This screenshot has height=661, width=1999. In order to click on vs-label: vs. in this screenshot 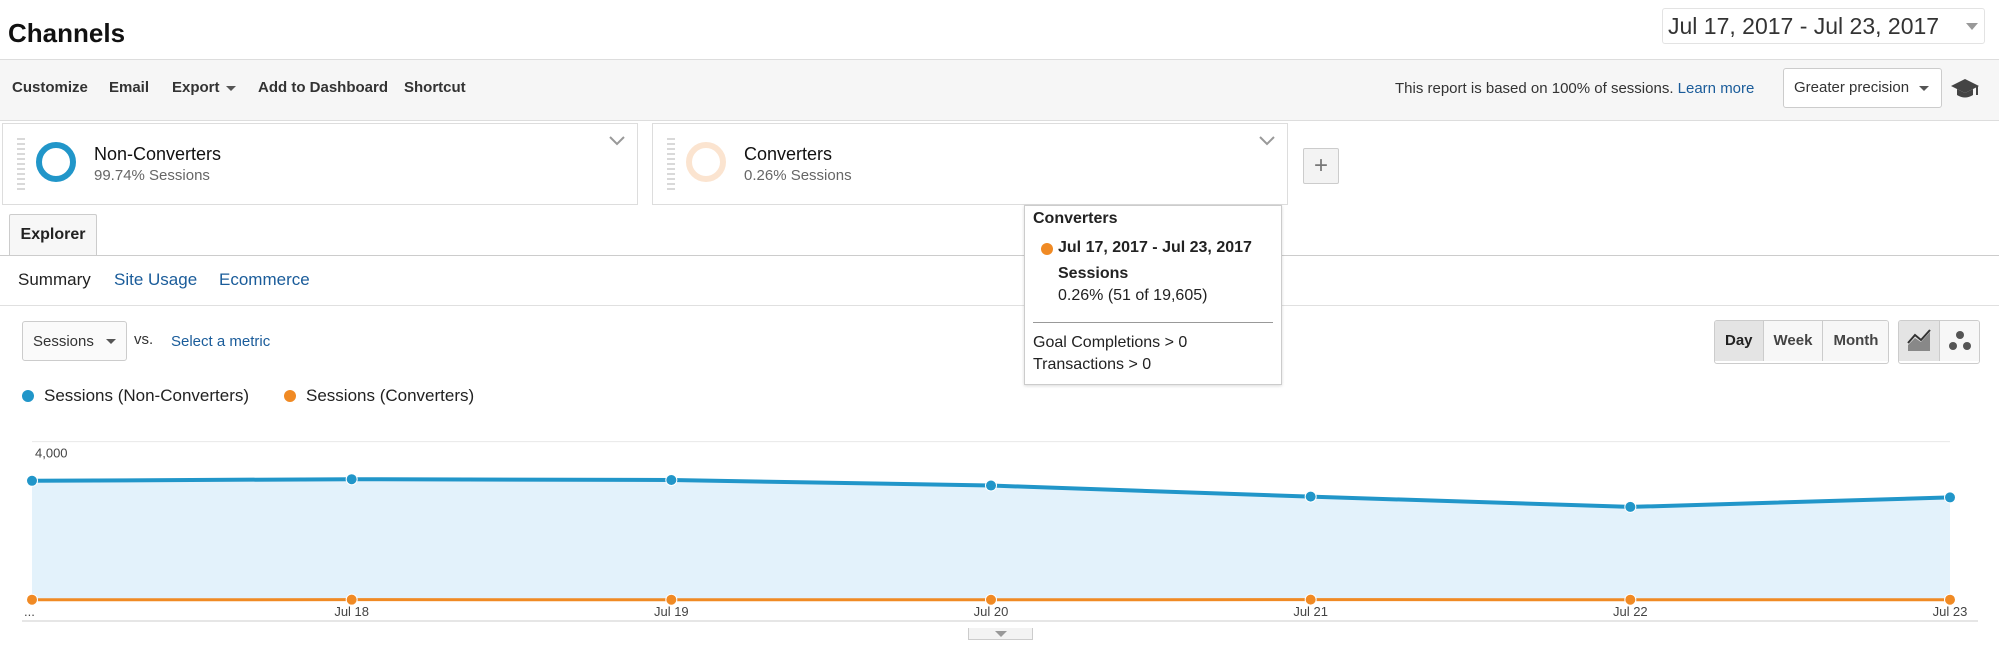, I will do `click(144, 339)`.